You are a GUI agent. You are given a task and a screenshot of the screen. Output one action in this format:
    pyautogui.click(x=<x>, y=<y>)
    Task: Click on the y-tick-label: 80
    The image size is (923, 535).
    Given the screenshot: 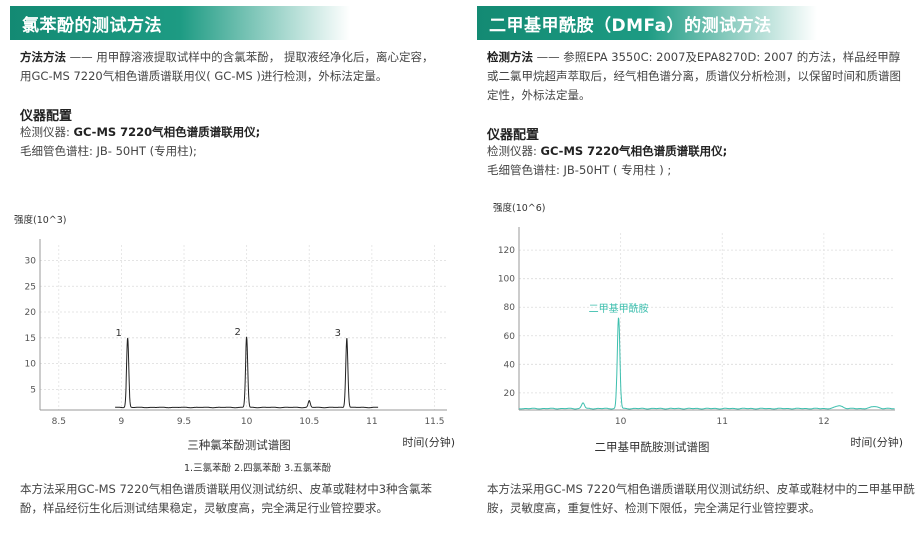 What is the action you would take?
    pyautogui.click(x=510, y=308)
    